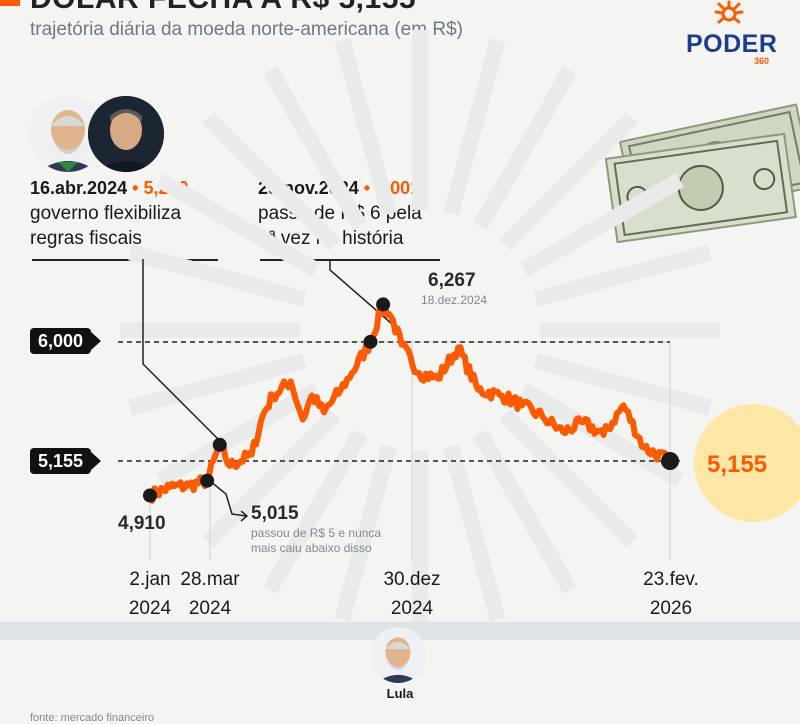  Describe the element at coordinates (125, 260) in the screenshot. I see `annotation-fiscal-rules-rule` at that location.